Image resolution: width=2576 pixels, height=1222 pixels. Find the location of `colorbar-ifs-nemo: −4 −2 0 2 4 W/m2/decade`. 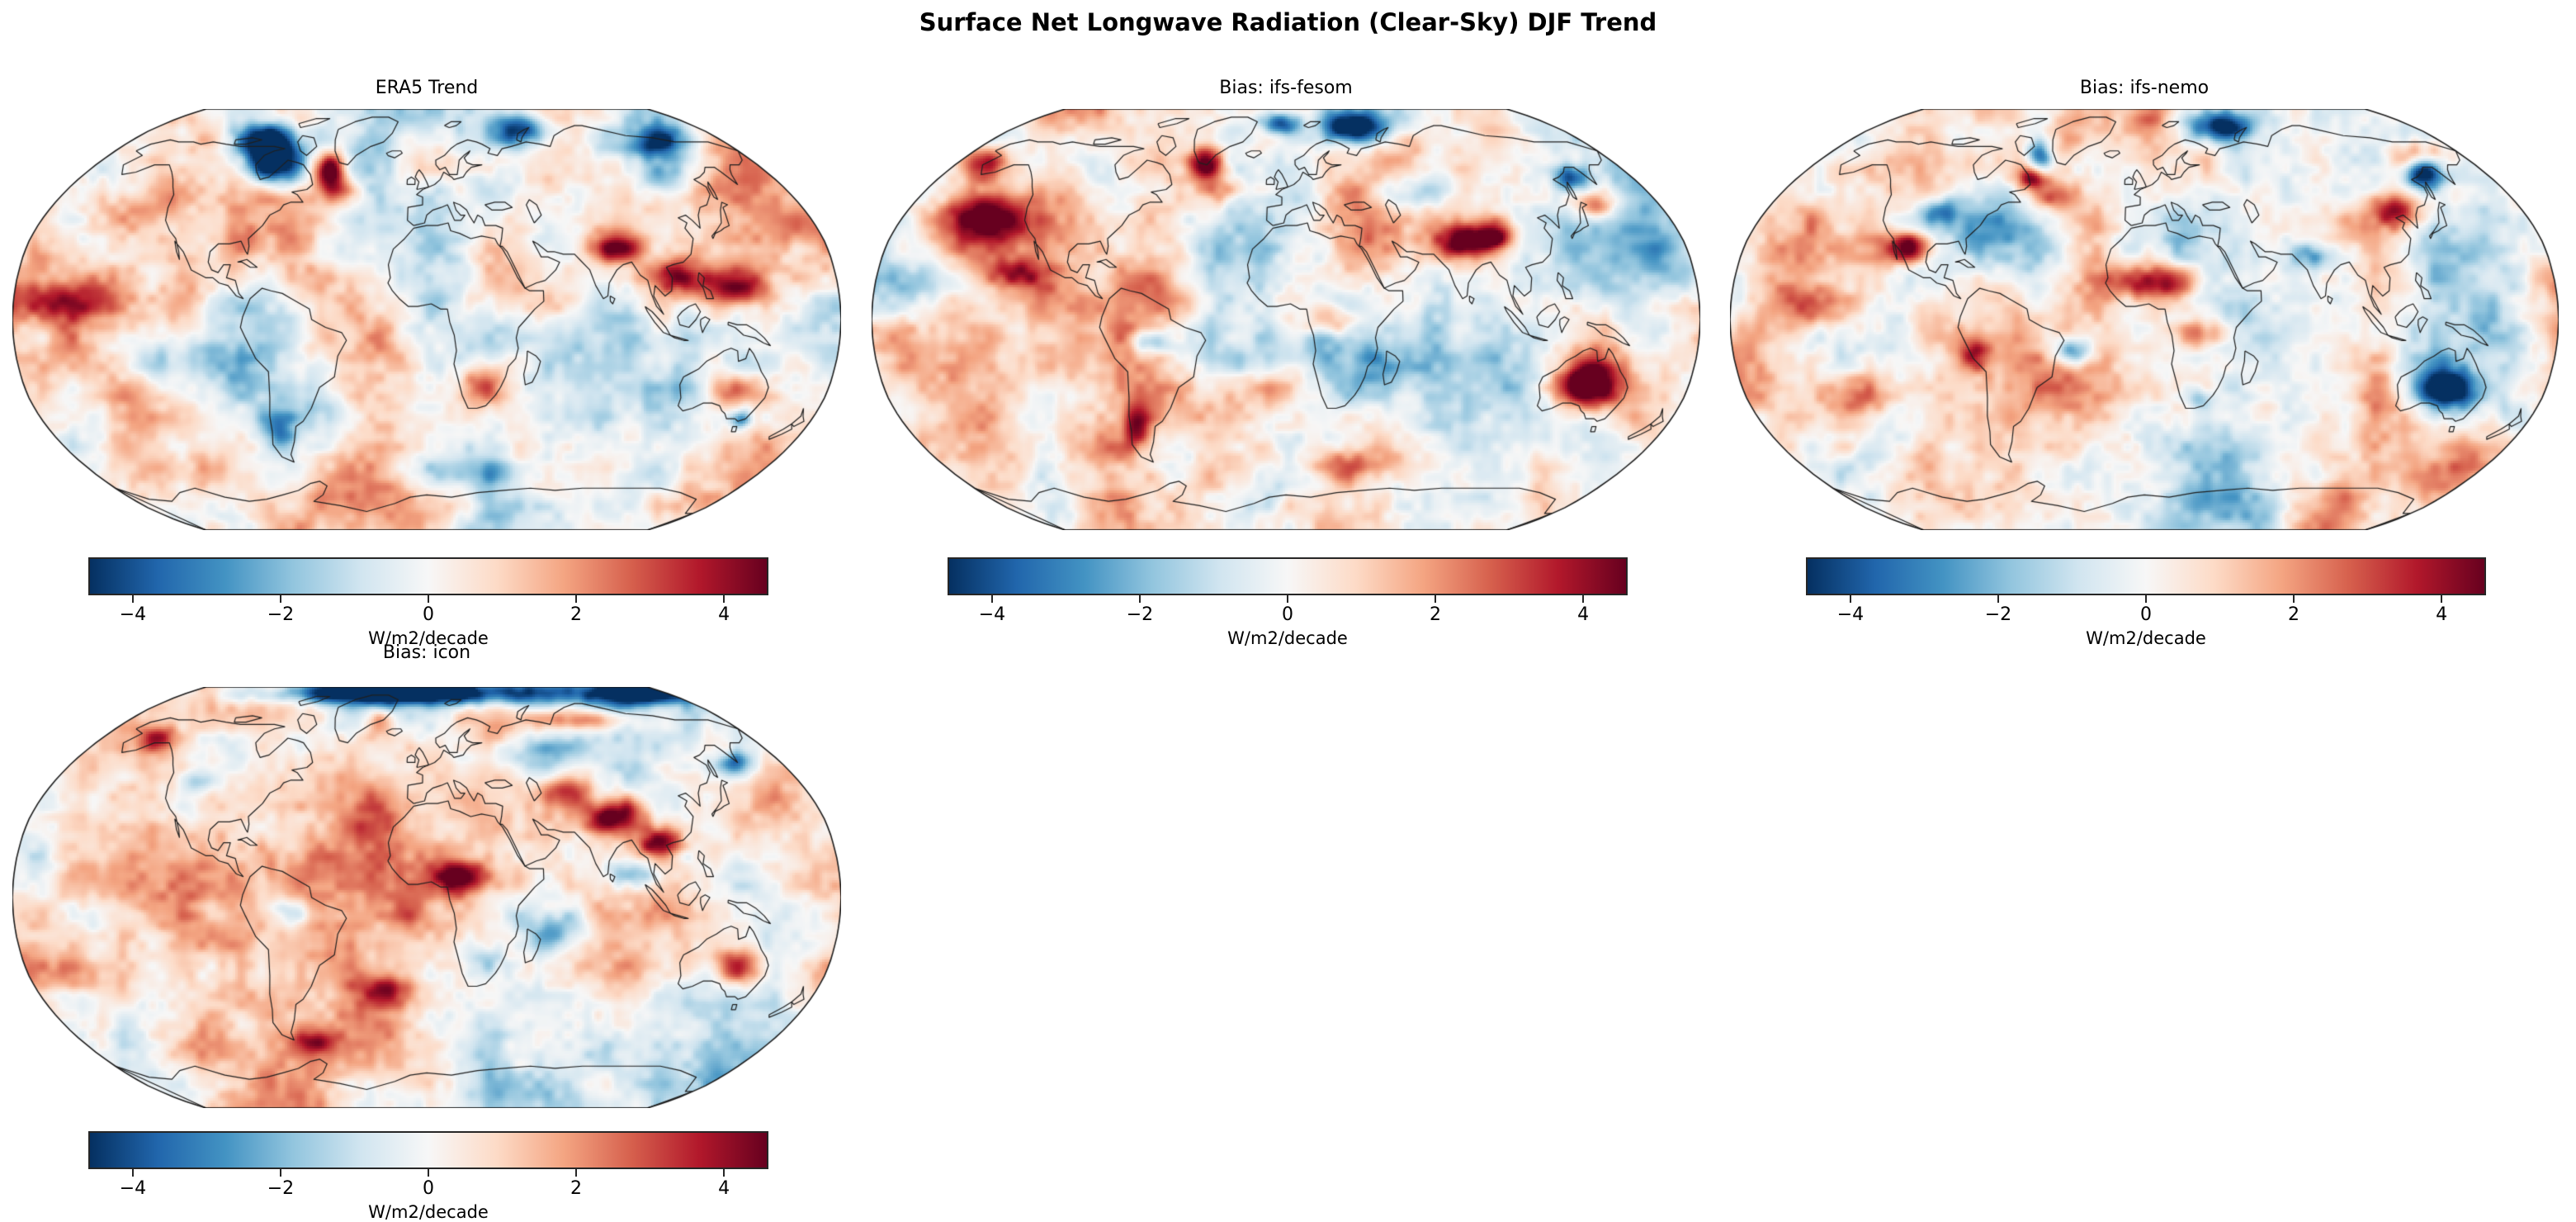

colorbar-ifs-nemo: −4 −2 0 2 4 W/m2/decade is located at coordinates (2146, 602).